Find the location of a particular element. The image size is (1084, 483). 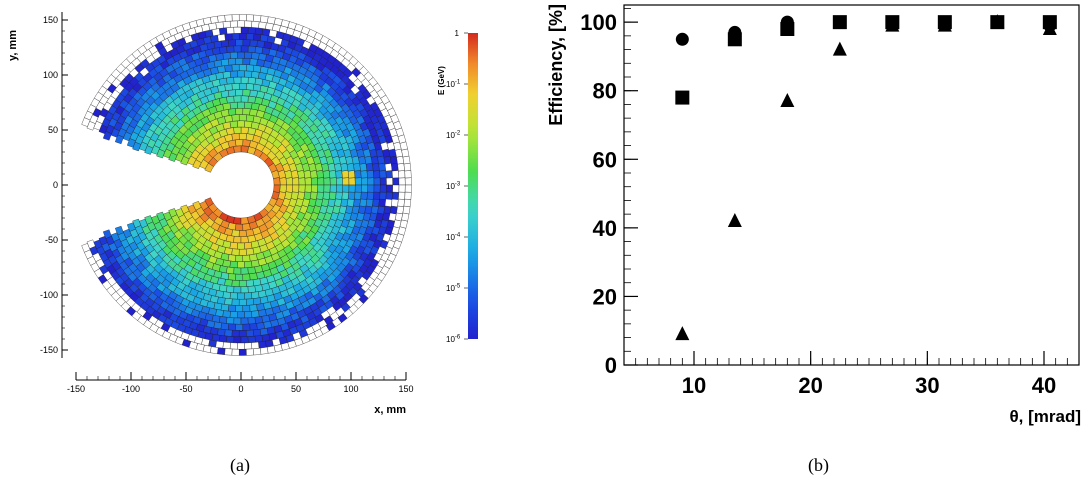

y-tick-label: 100 is located at coordinates (598, 22).